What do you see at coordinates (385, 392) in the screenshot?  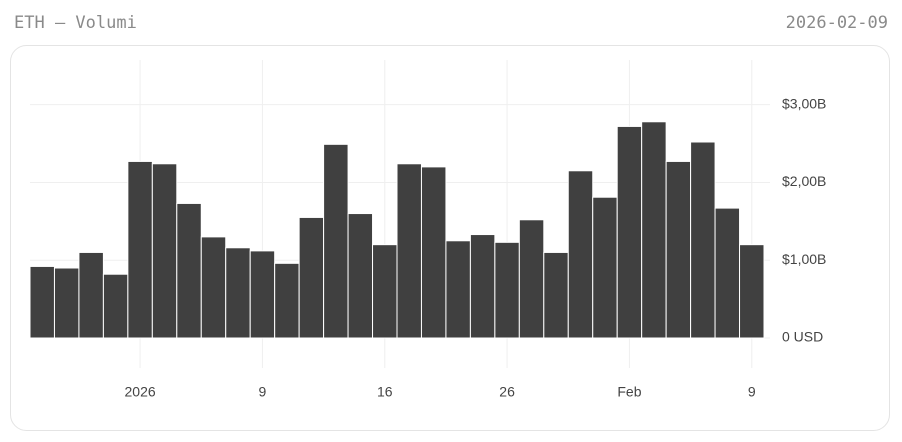 I see `x-tick-label: 16` at bounding box center [385, 392].